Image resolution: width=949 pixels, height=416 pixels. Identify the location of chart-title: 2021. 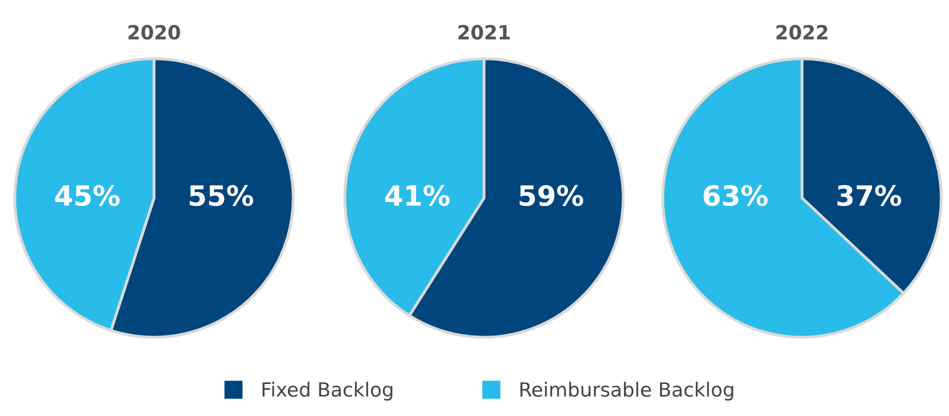
(484, 32).